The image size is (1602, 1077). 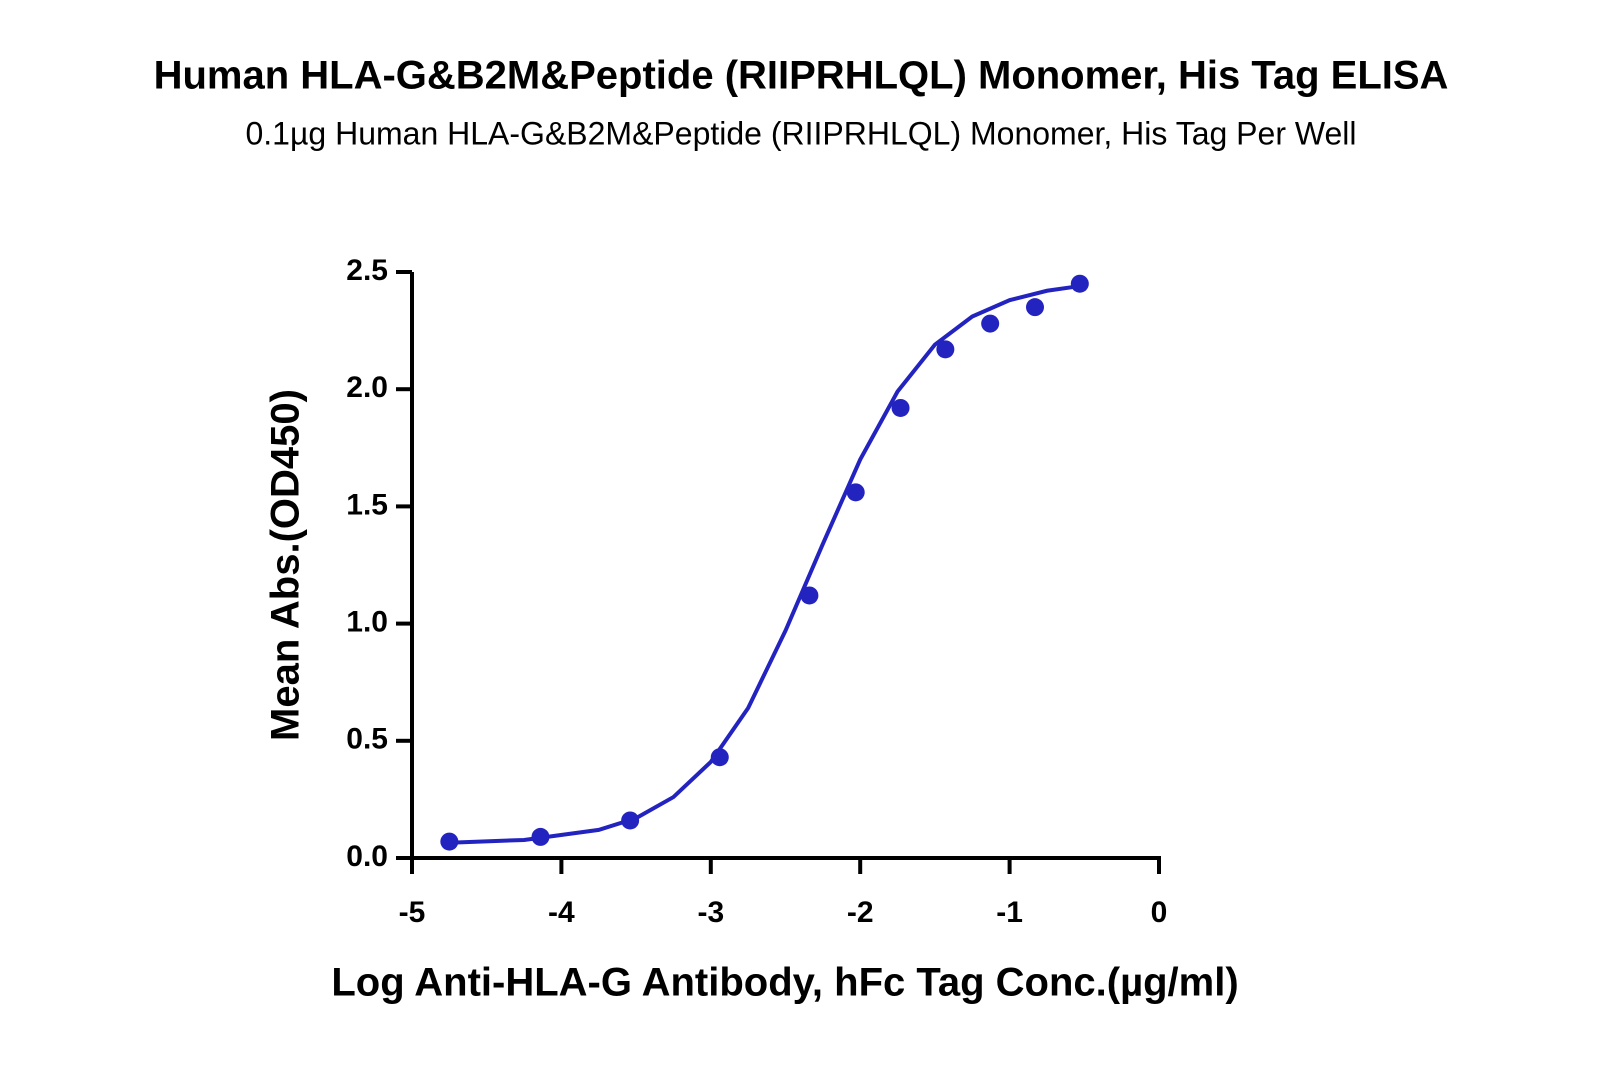 What do you see at coordinates (1009, 912) in the screenshot?
I see `x-tick-label: -1` at bounding box center [1009, 912].